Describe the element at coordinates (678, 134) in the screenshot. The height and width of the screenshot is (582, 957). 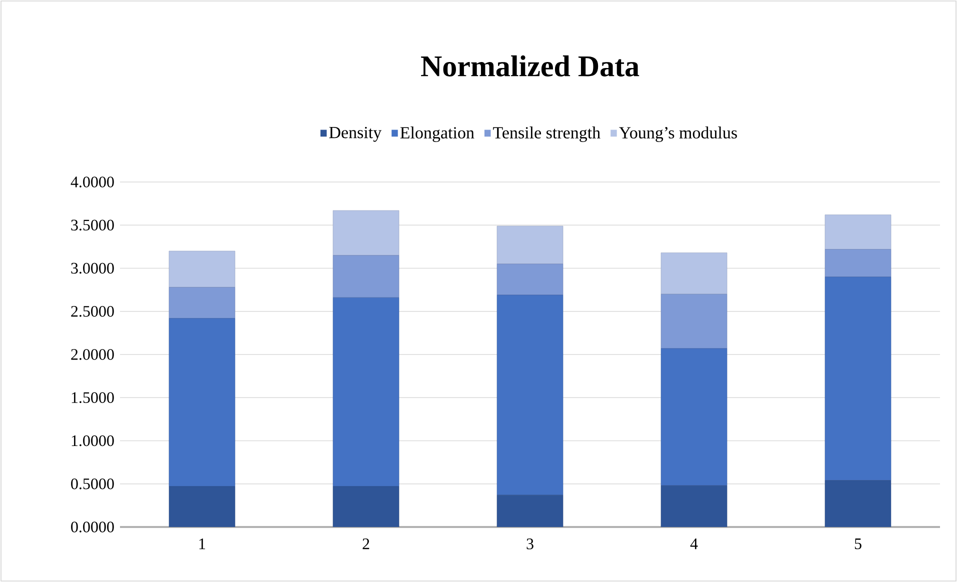
I see `legend-label: Young’s modulus` at that location.